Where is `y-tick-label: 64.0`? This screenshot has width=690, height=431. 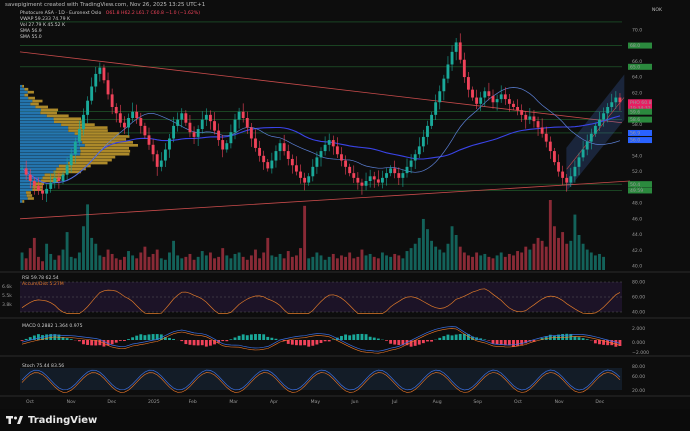
y-tick-label: 64.0 is located at coordinates (637, 78).